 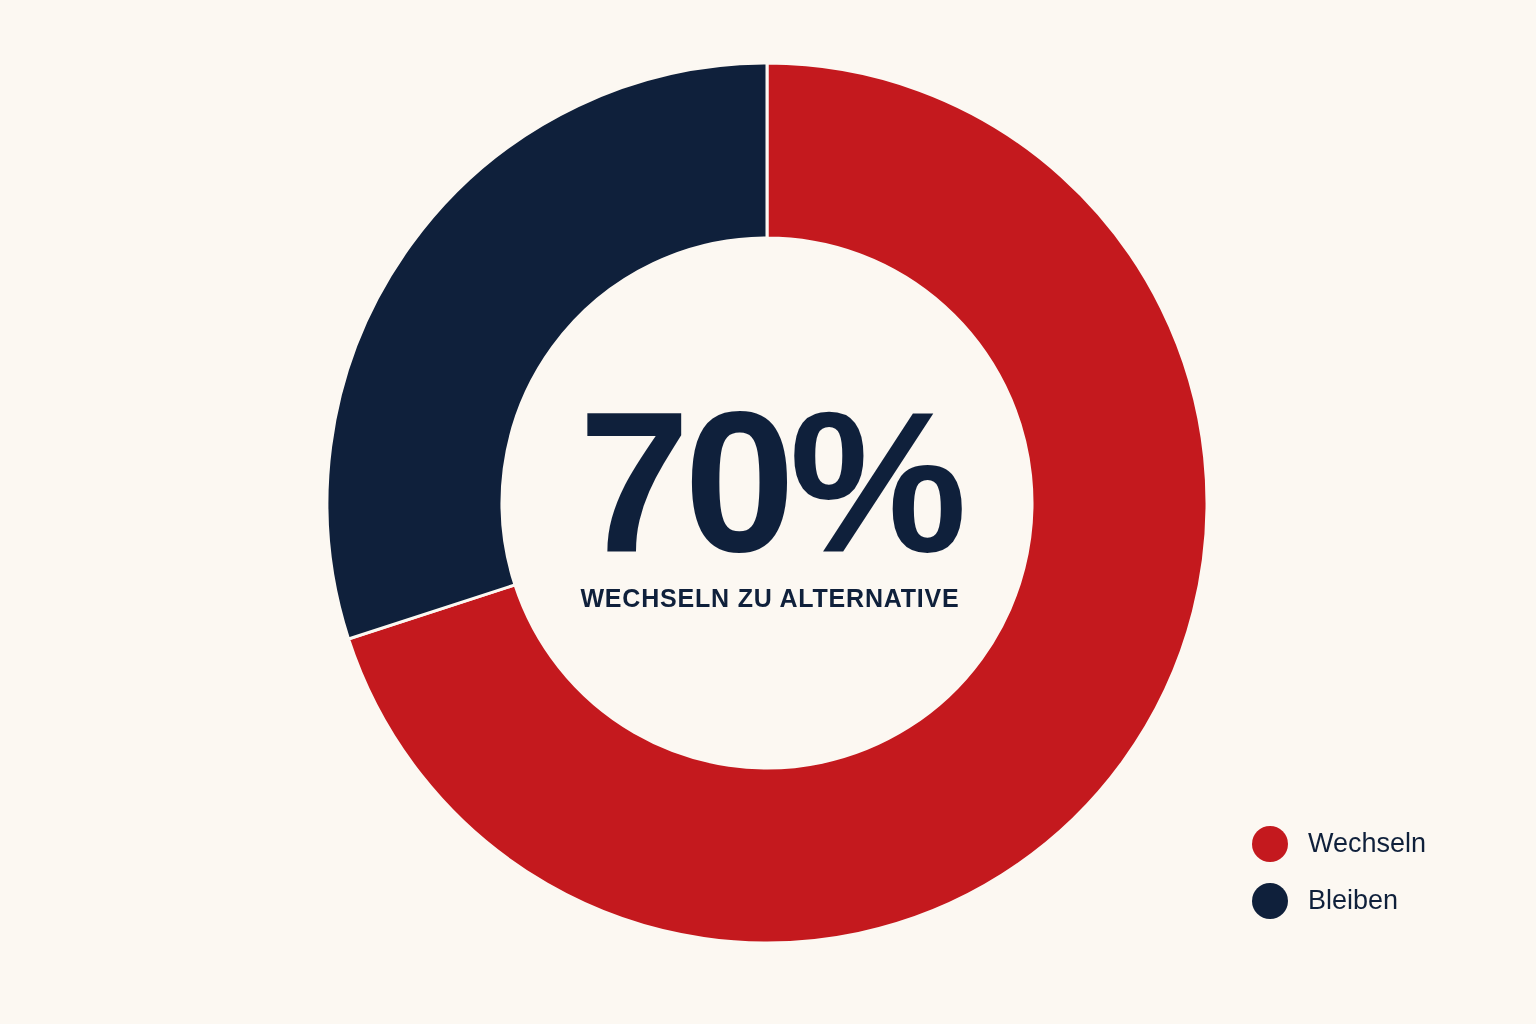 What do you see at coordinates (1366, 843) in the screenshot?
I see `legend-label: Wechseln` at bounding box center [1366, 843].